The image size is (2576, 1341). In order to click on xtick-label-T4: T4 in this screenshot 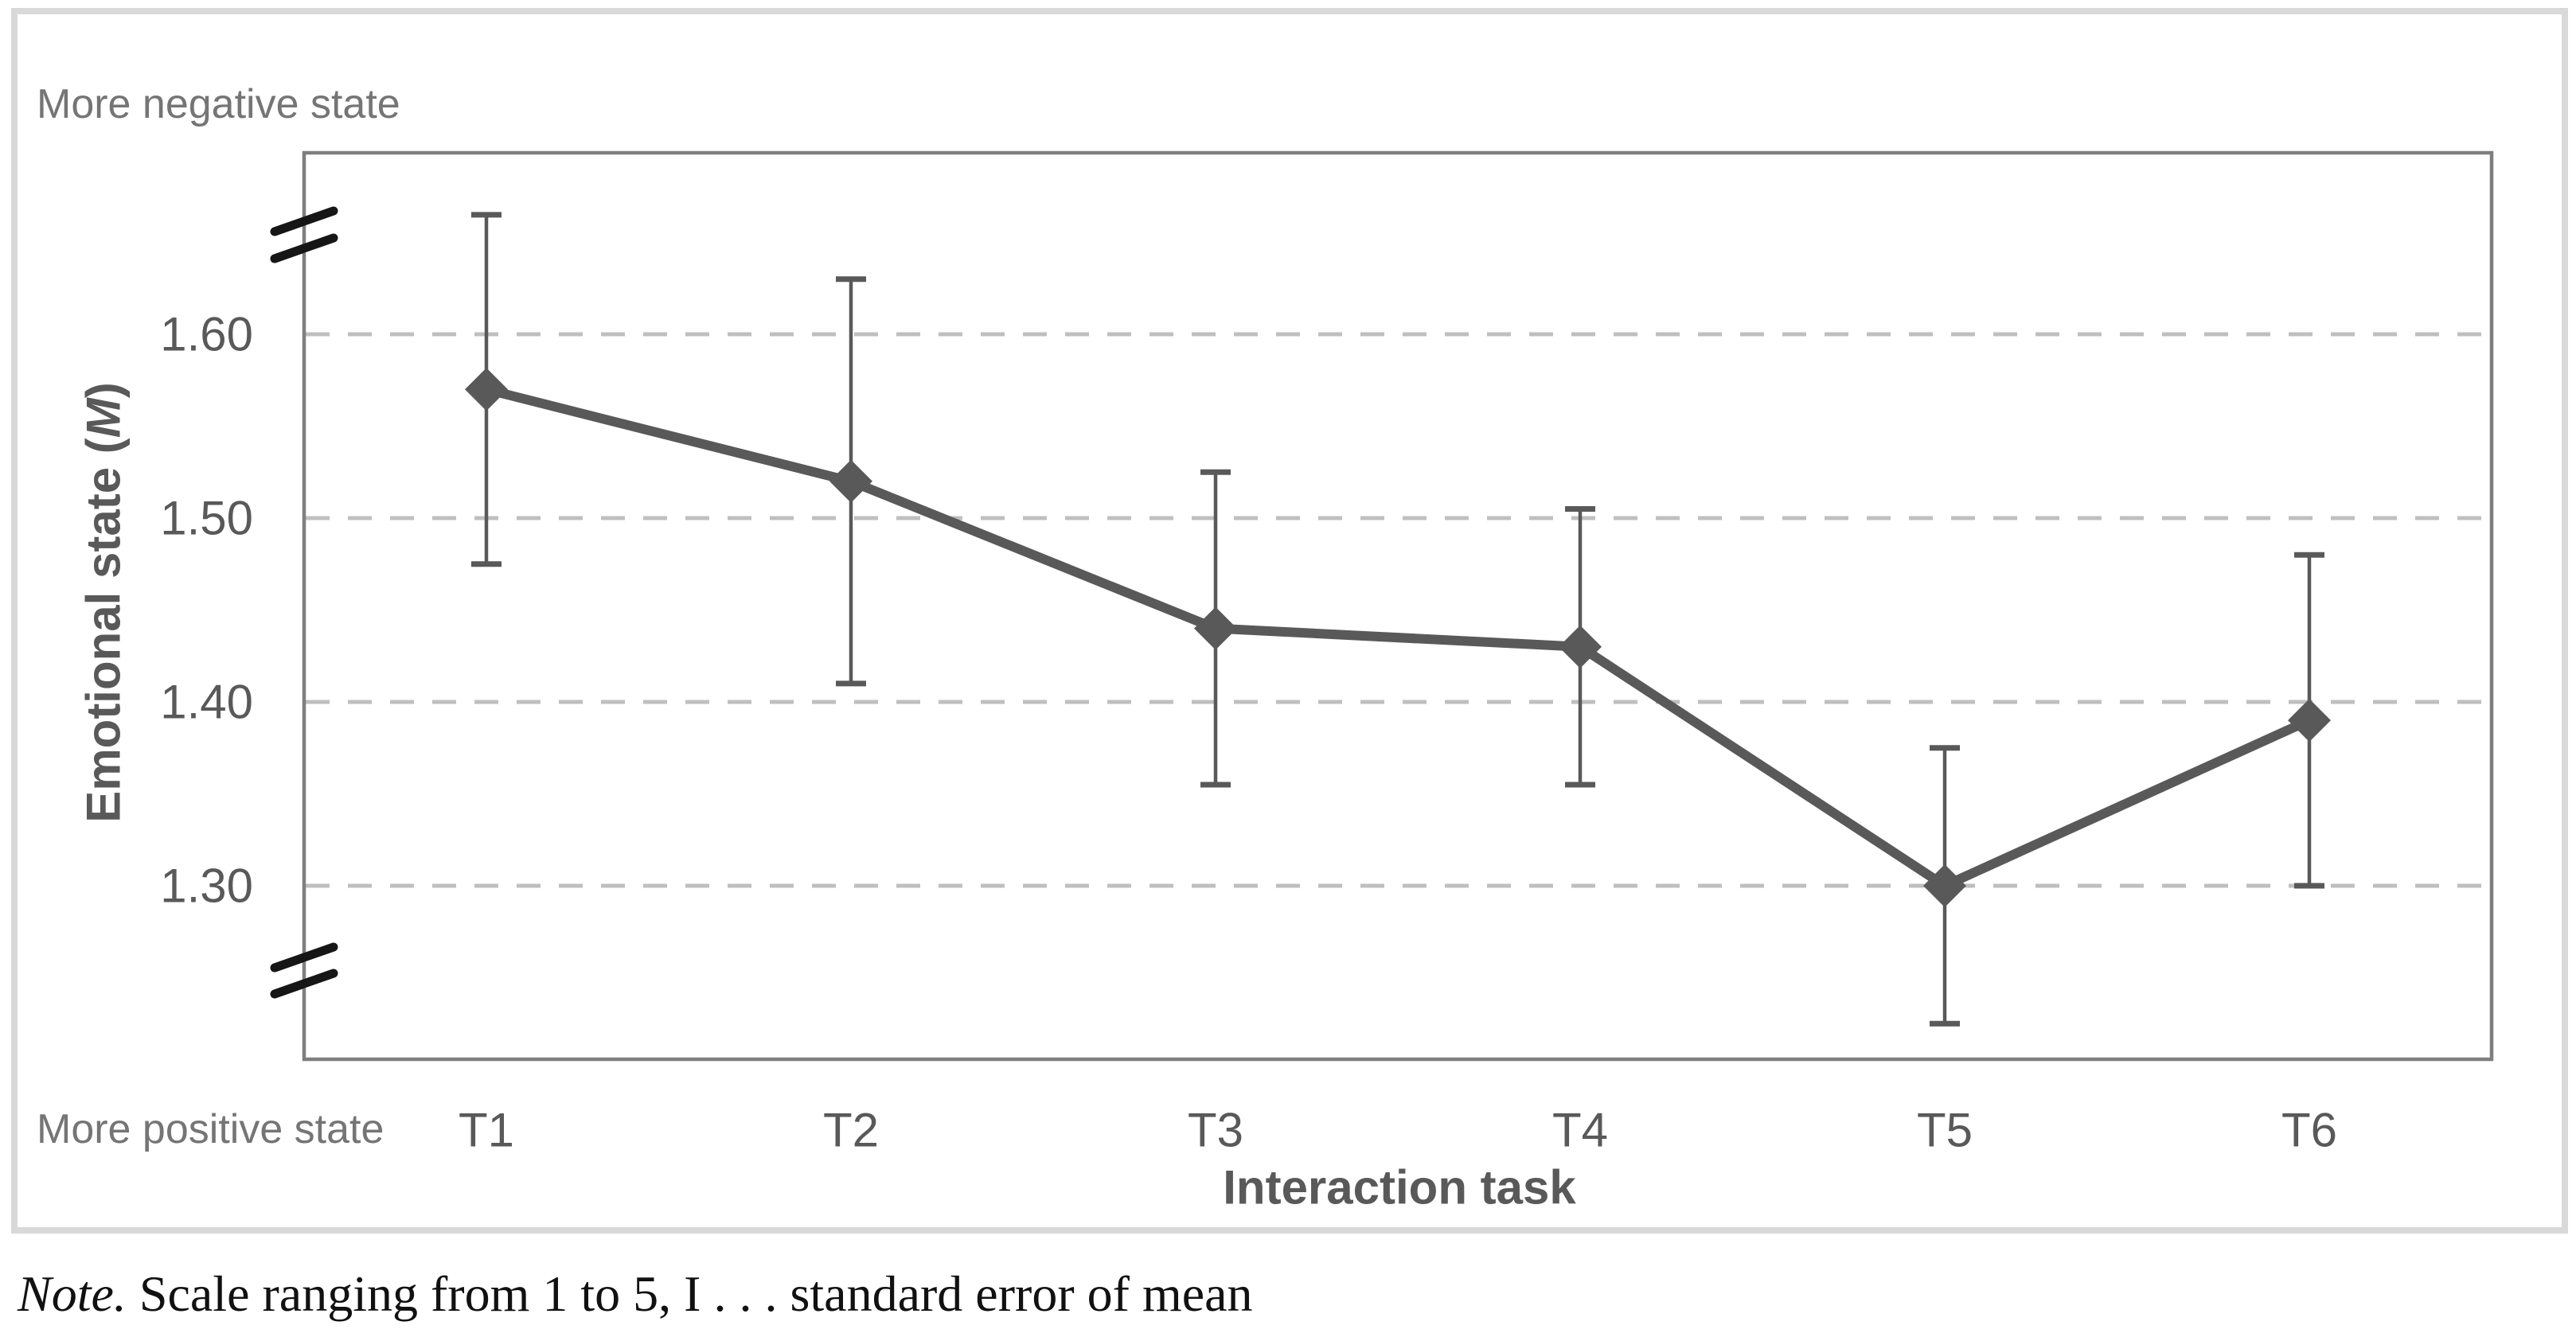, I will do `click(1580, 1130)`.